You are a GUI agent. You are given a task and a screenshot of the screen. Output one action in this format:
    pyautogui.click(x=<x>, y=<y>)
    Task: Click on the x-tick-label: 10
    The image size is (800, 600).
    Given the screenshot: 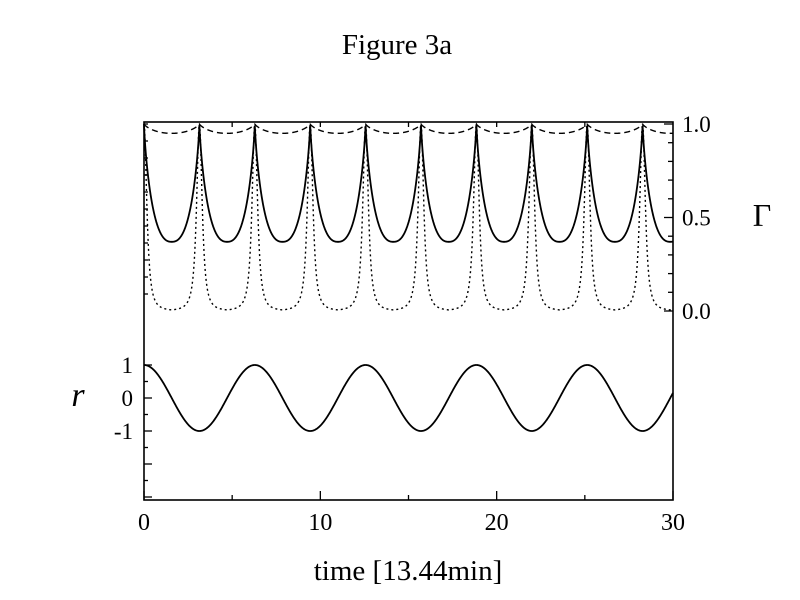 What is the action you would take?
    pyautogui.click(x=320, y=523)
    